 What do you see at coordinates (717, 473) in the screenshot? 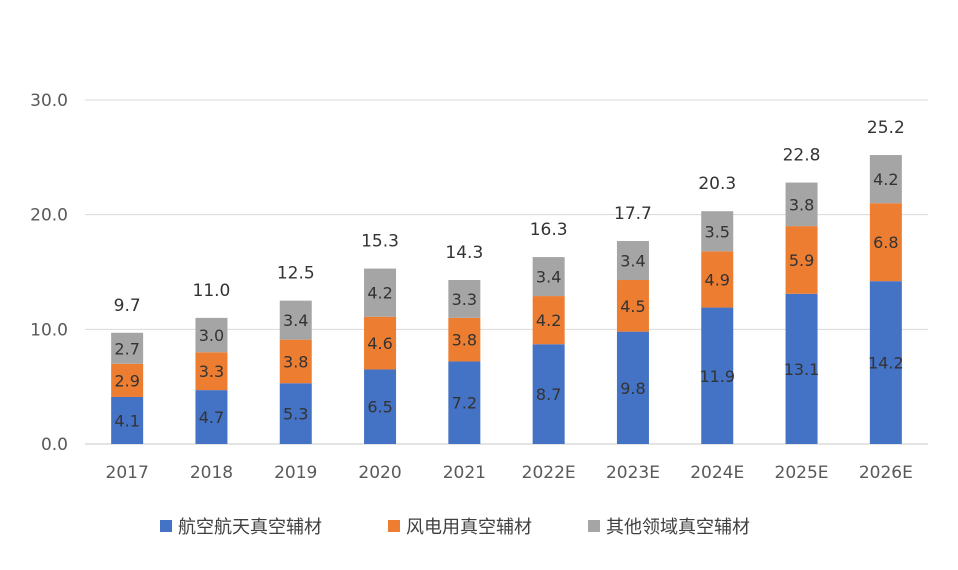
I see `x-tick-label: 2024E` at bounding box center [717, 473].